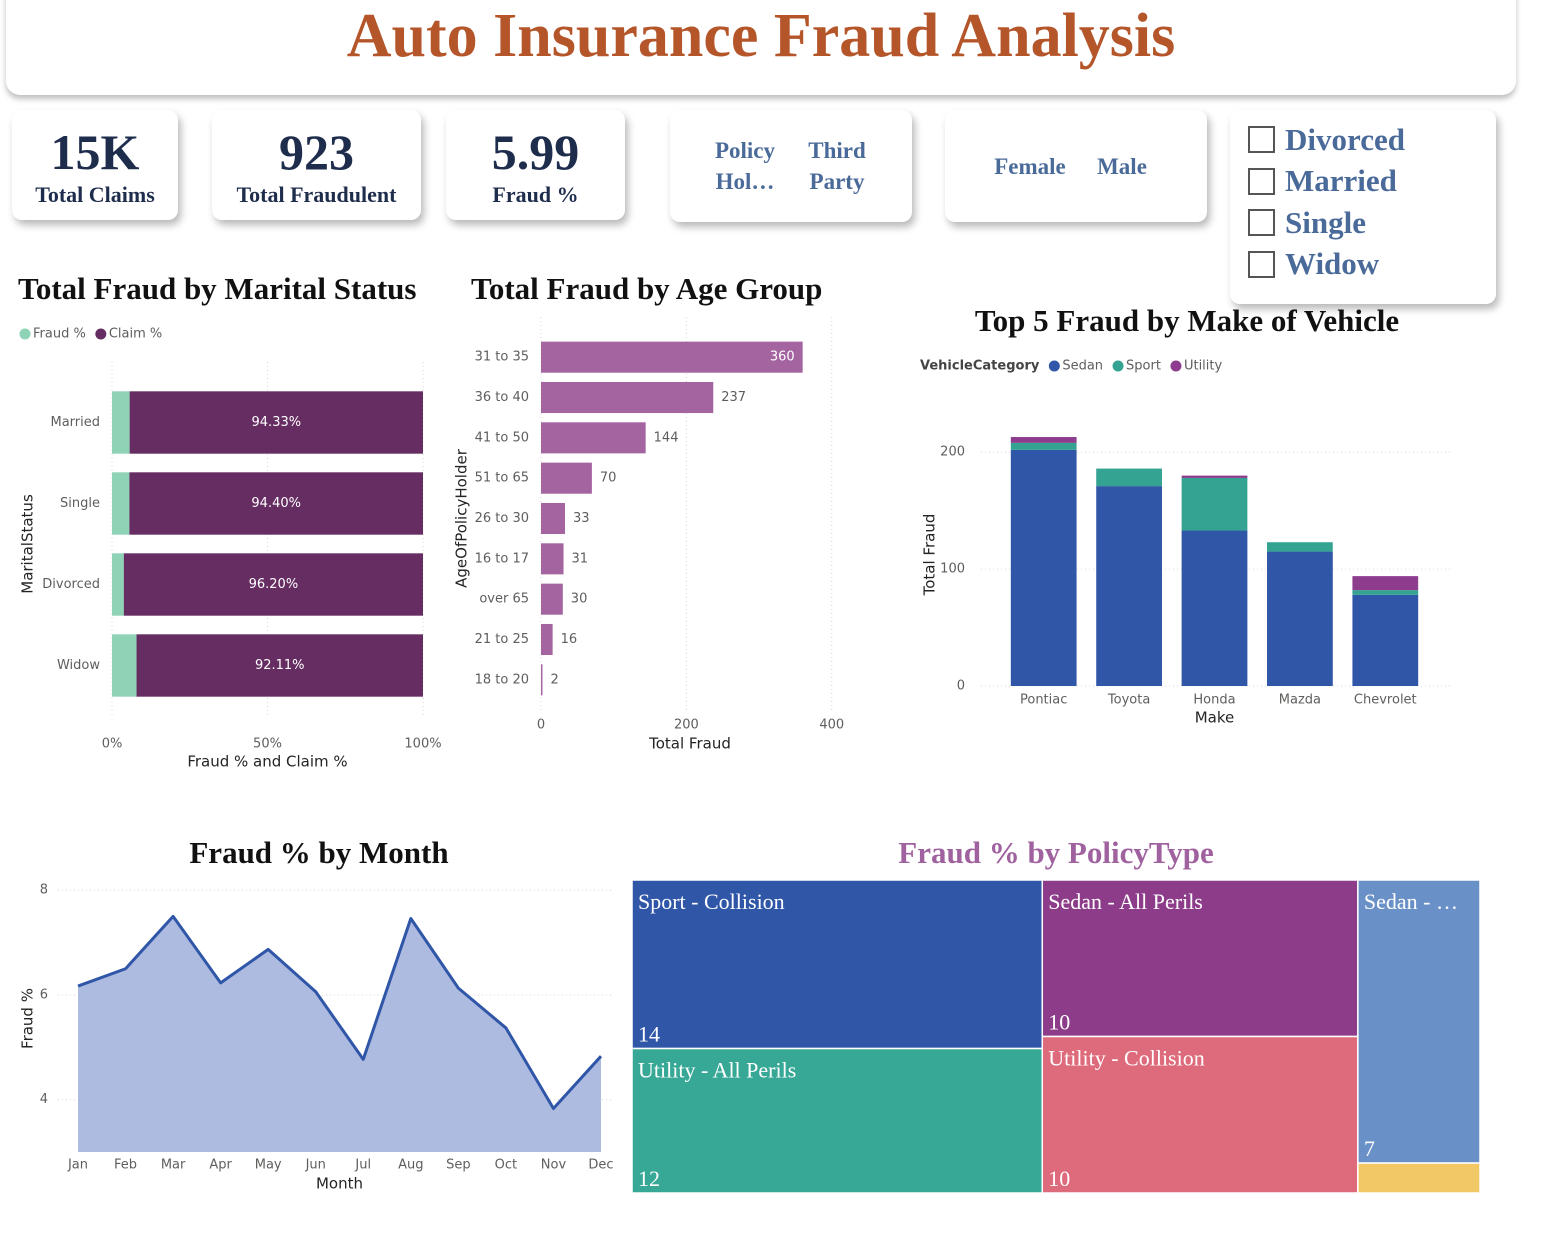  What do you see at coordinates (535, 194) in the screenshot?
I see `kpi-label: Fraud %` at bounding box center [535, 194].